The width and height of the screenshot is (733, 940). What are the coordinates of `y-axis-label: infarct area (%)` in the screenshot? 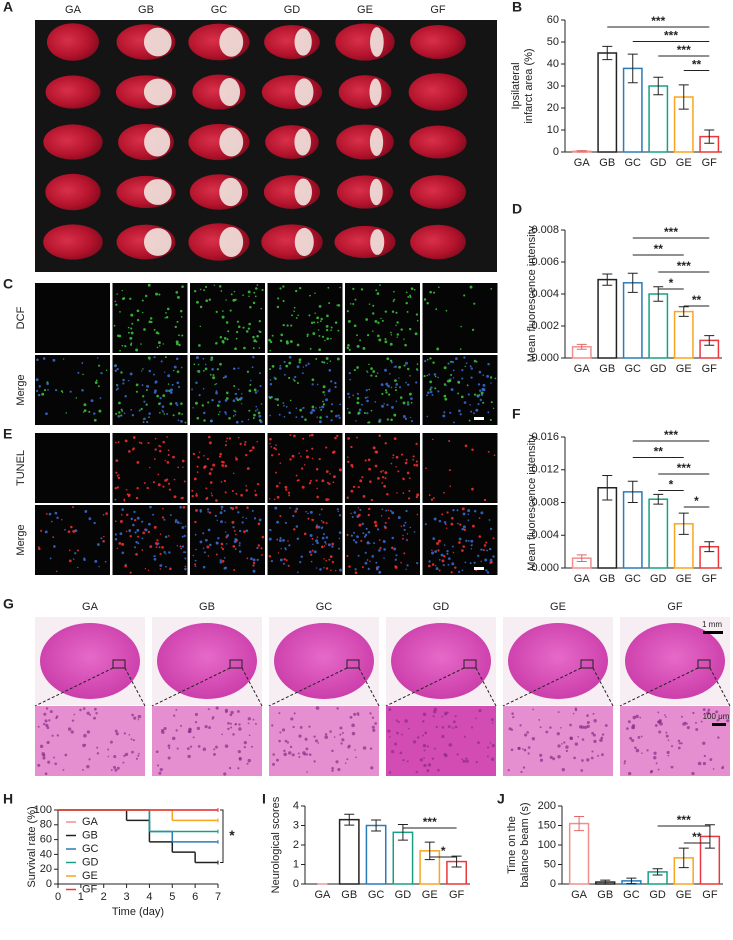 It's located at (529, 85).